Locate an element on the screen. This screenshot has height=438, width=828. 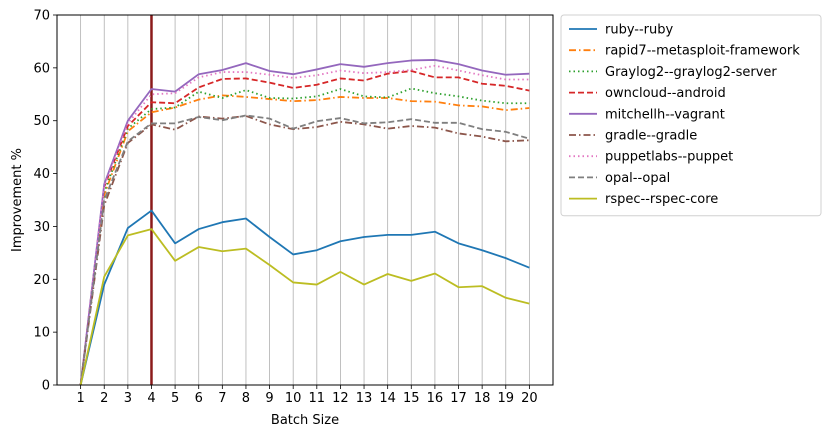
x-tick-label: 1 is located at coordinates (80, 398).